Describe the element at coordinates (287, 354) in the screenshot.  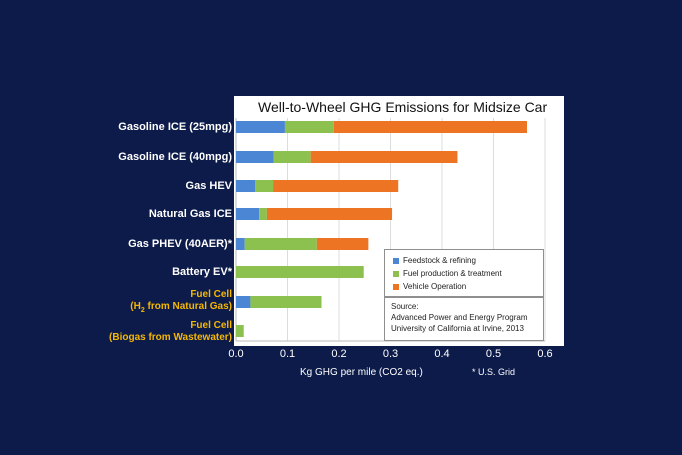
I see `x-tick-label: 0.1` at that location.